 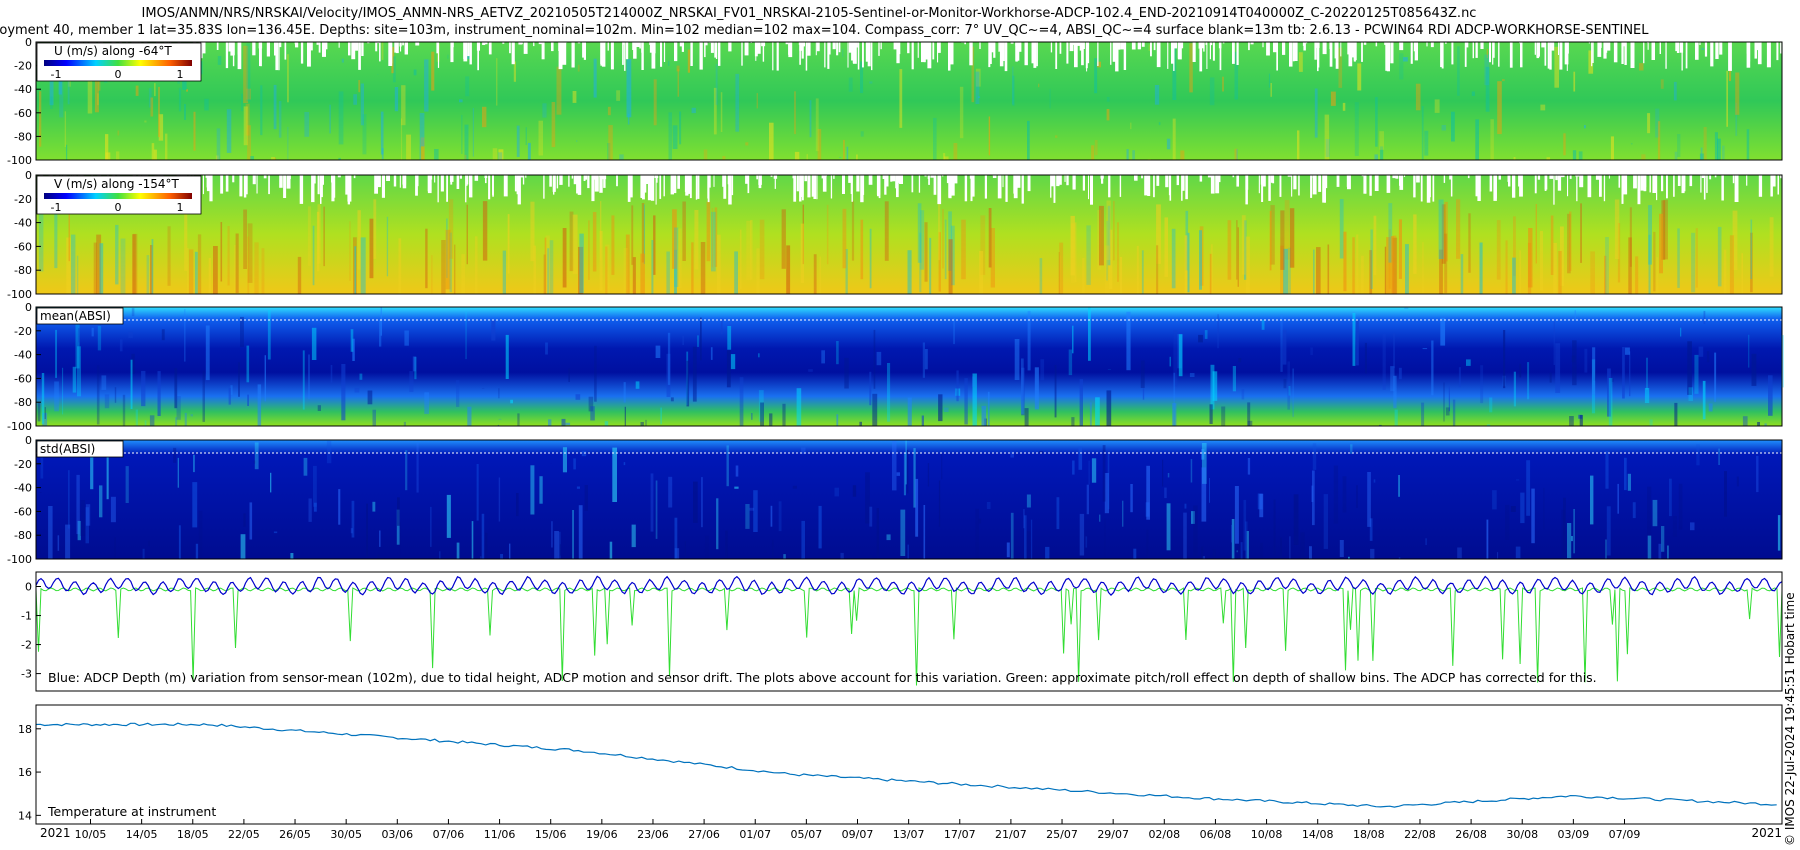 What do you see at coordinates (906, 765) in the screenshot?
I see `temperature-line` at bounding box center [906, 765].